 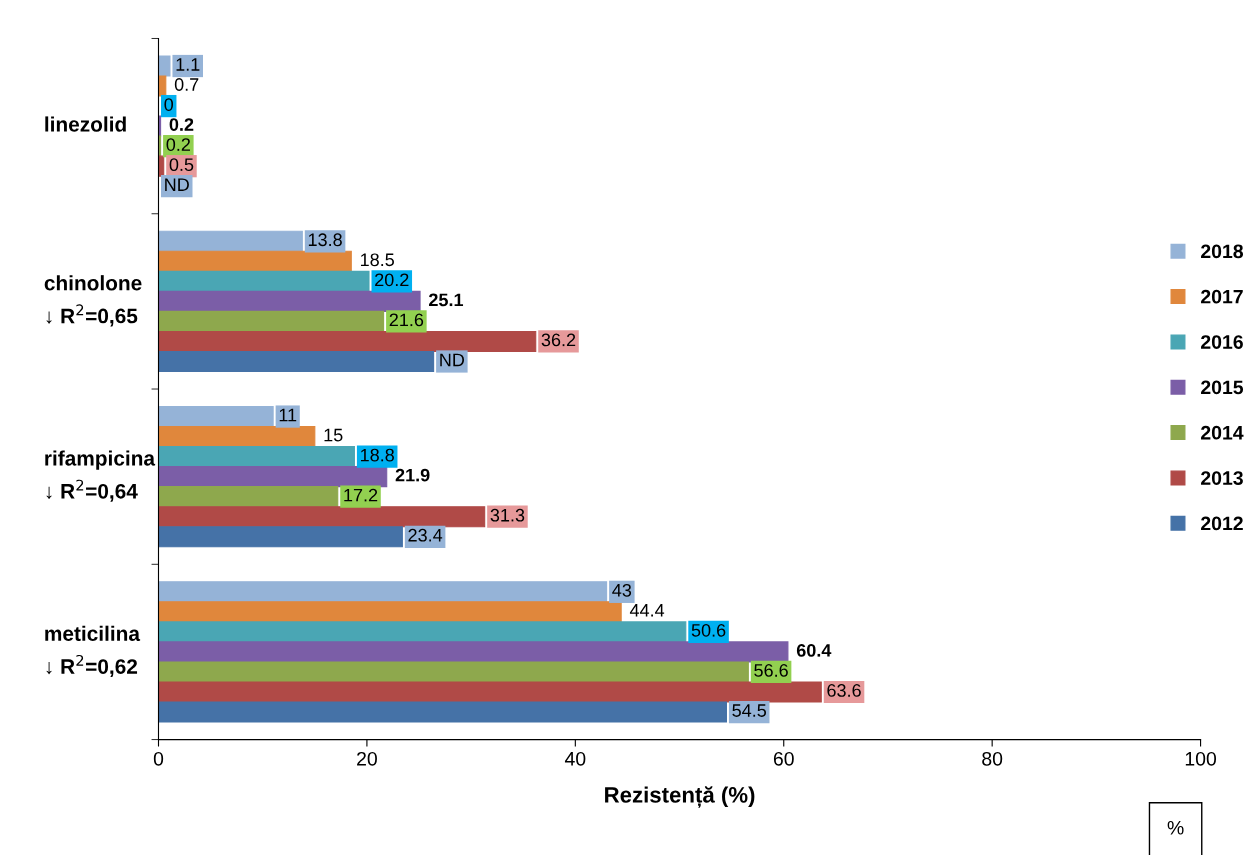 What do you see at coordinates (361, 495) in the screenshot?
I see `data-label: 17.2` at bounding box center [361, 495].